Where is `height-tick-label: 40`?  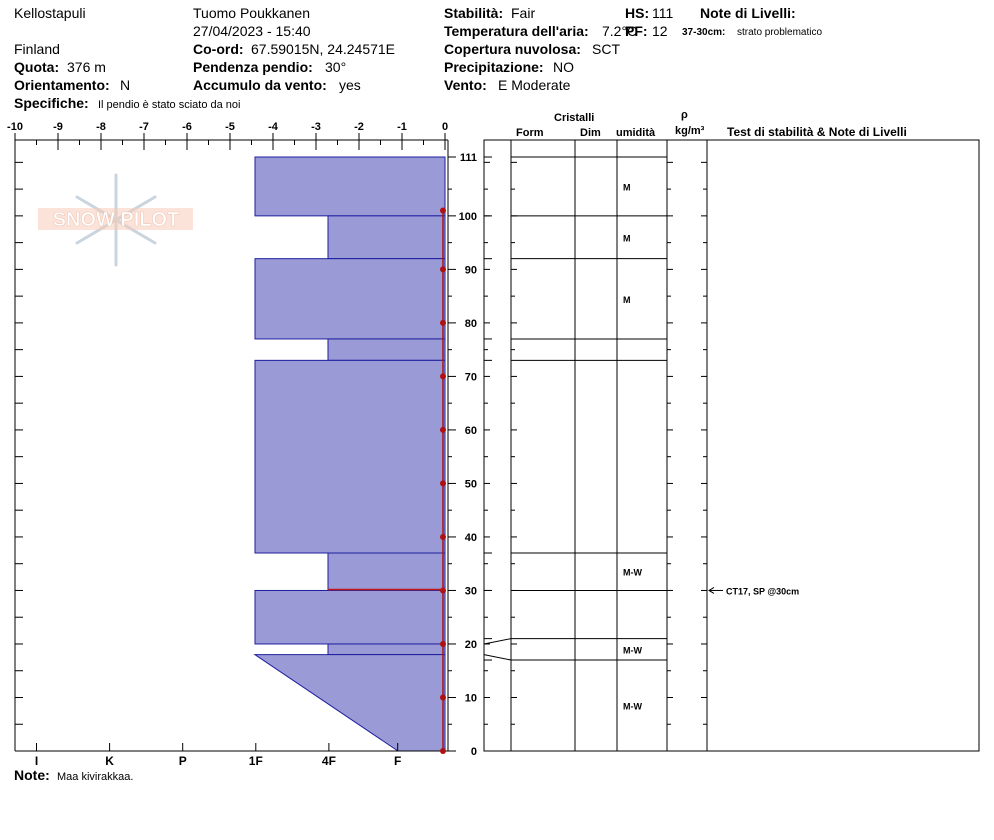
height-tick-label: 40 is located at coordinates (471, 538).